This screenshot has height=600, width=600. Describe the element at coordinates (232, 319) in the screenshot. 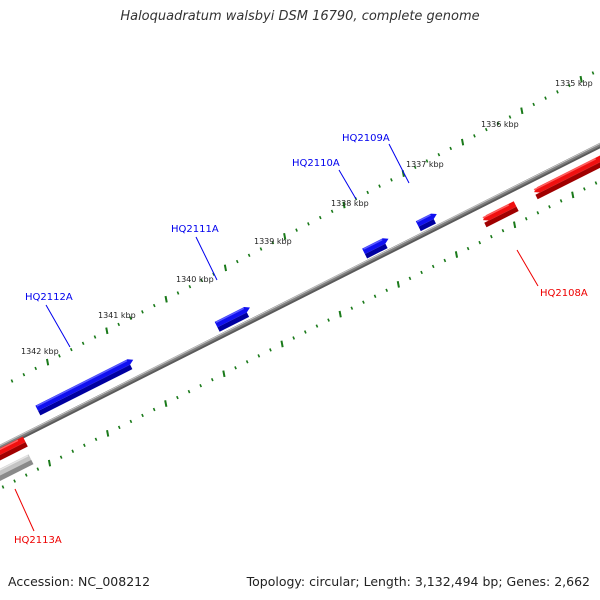

I see `forward-gene-feature` at that location.